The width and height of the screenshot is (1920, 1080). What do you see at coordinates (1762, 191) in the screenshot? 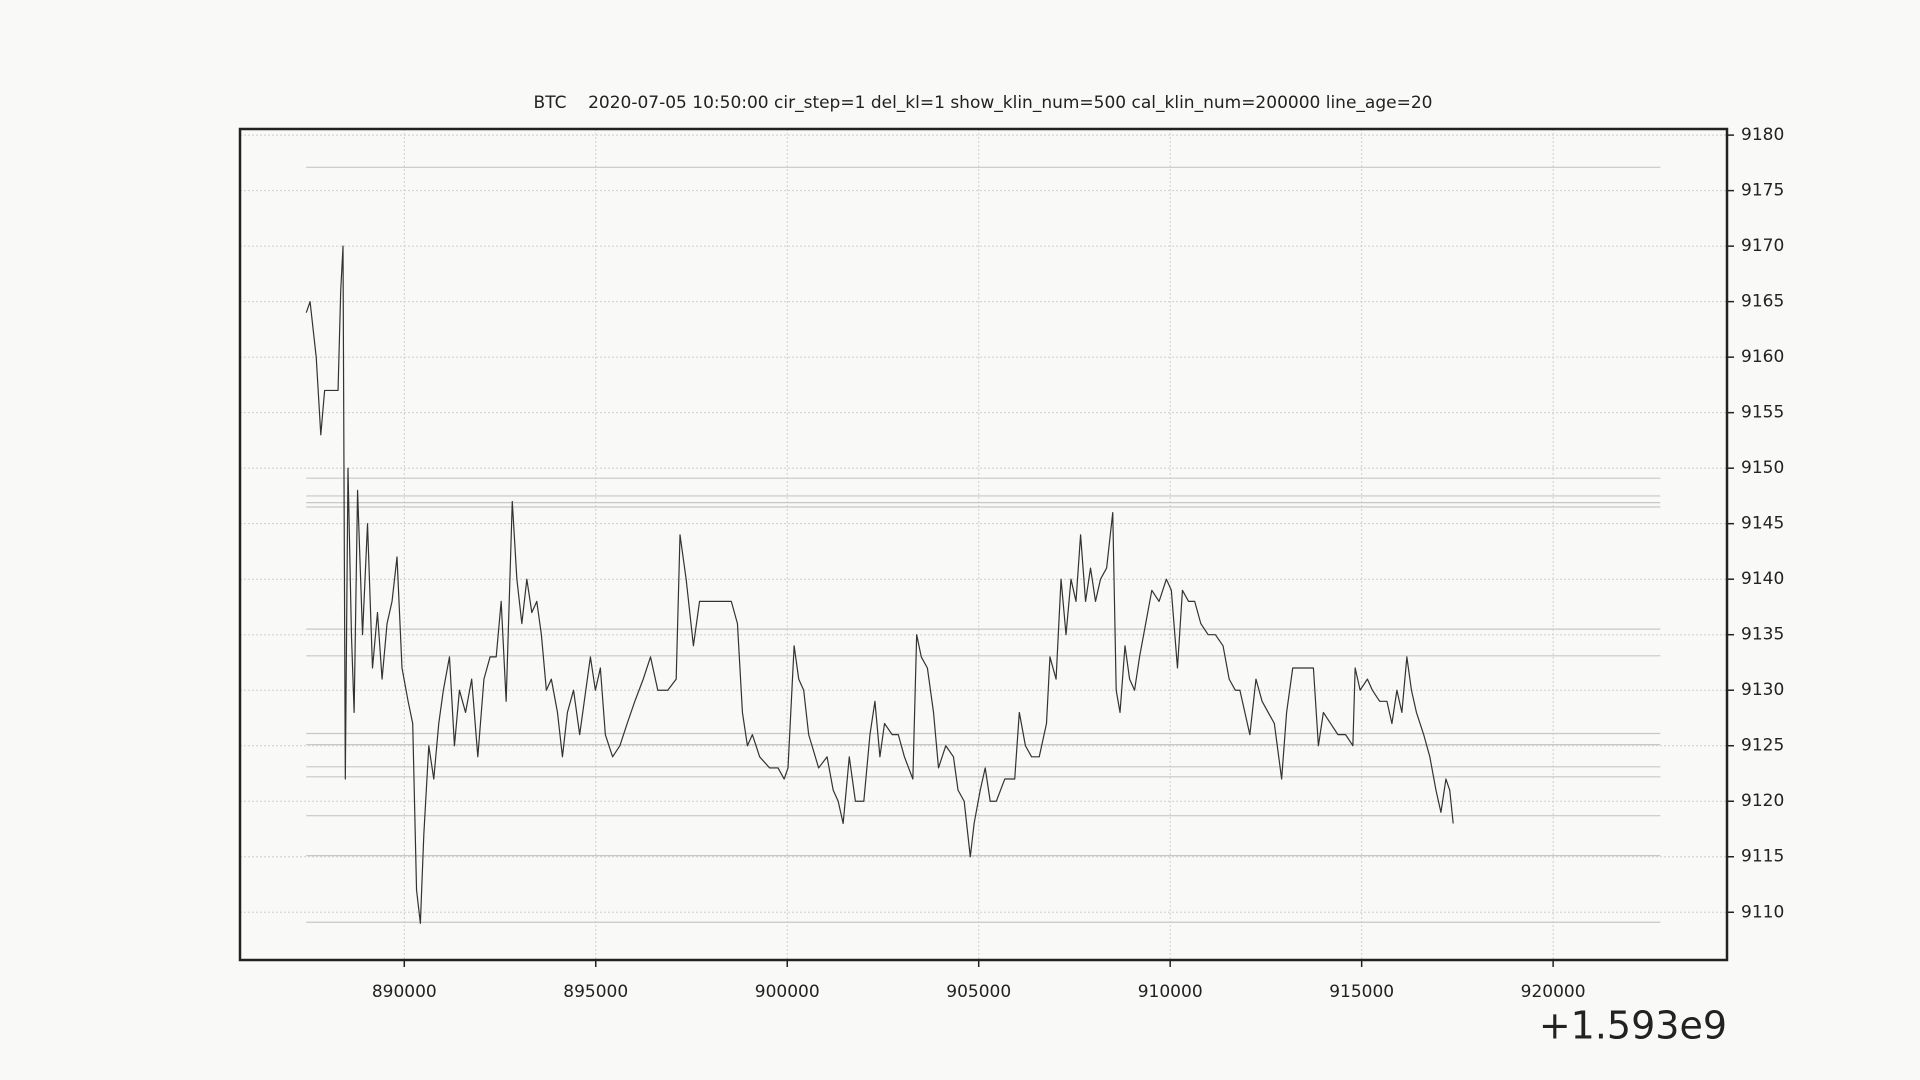
I see `y-tick-label: 9175` at bounding box center [1762, 191].